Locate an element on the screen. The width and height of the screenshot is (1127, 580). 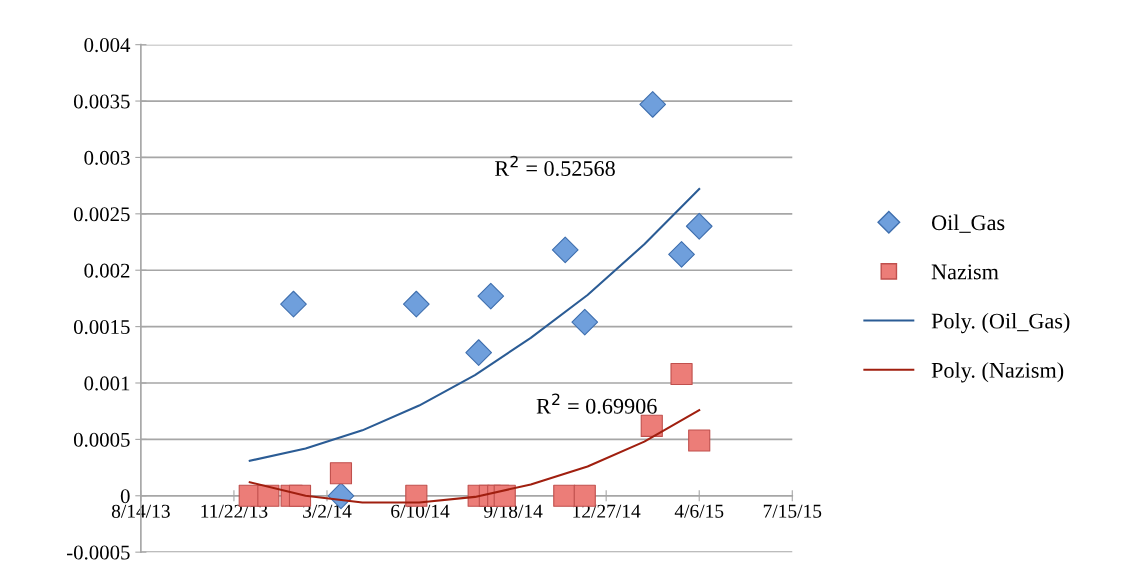
y-tick-label: 0.0035 is located at coordinates (101, 101).